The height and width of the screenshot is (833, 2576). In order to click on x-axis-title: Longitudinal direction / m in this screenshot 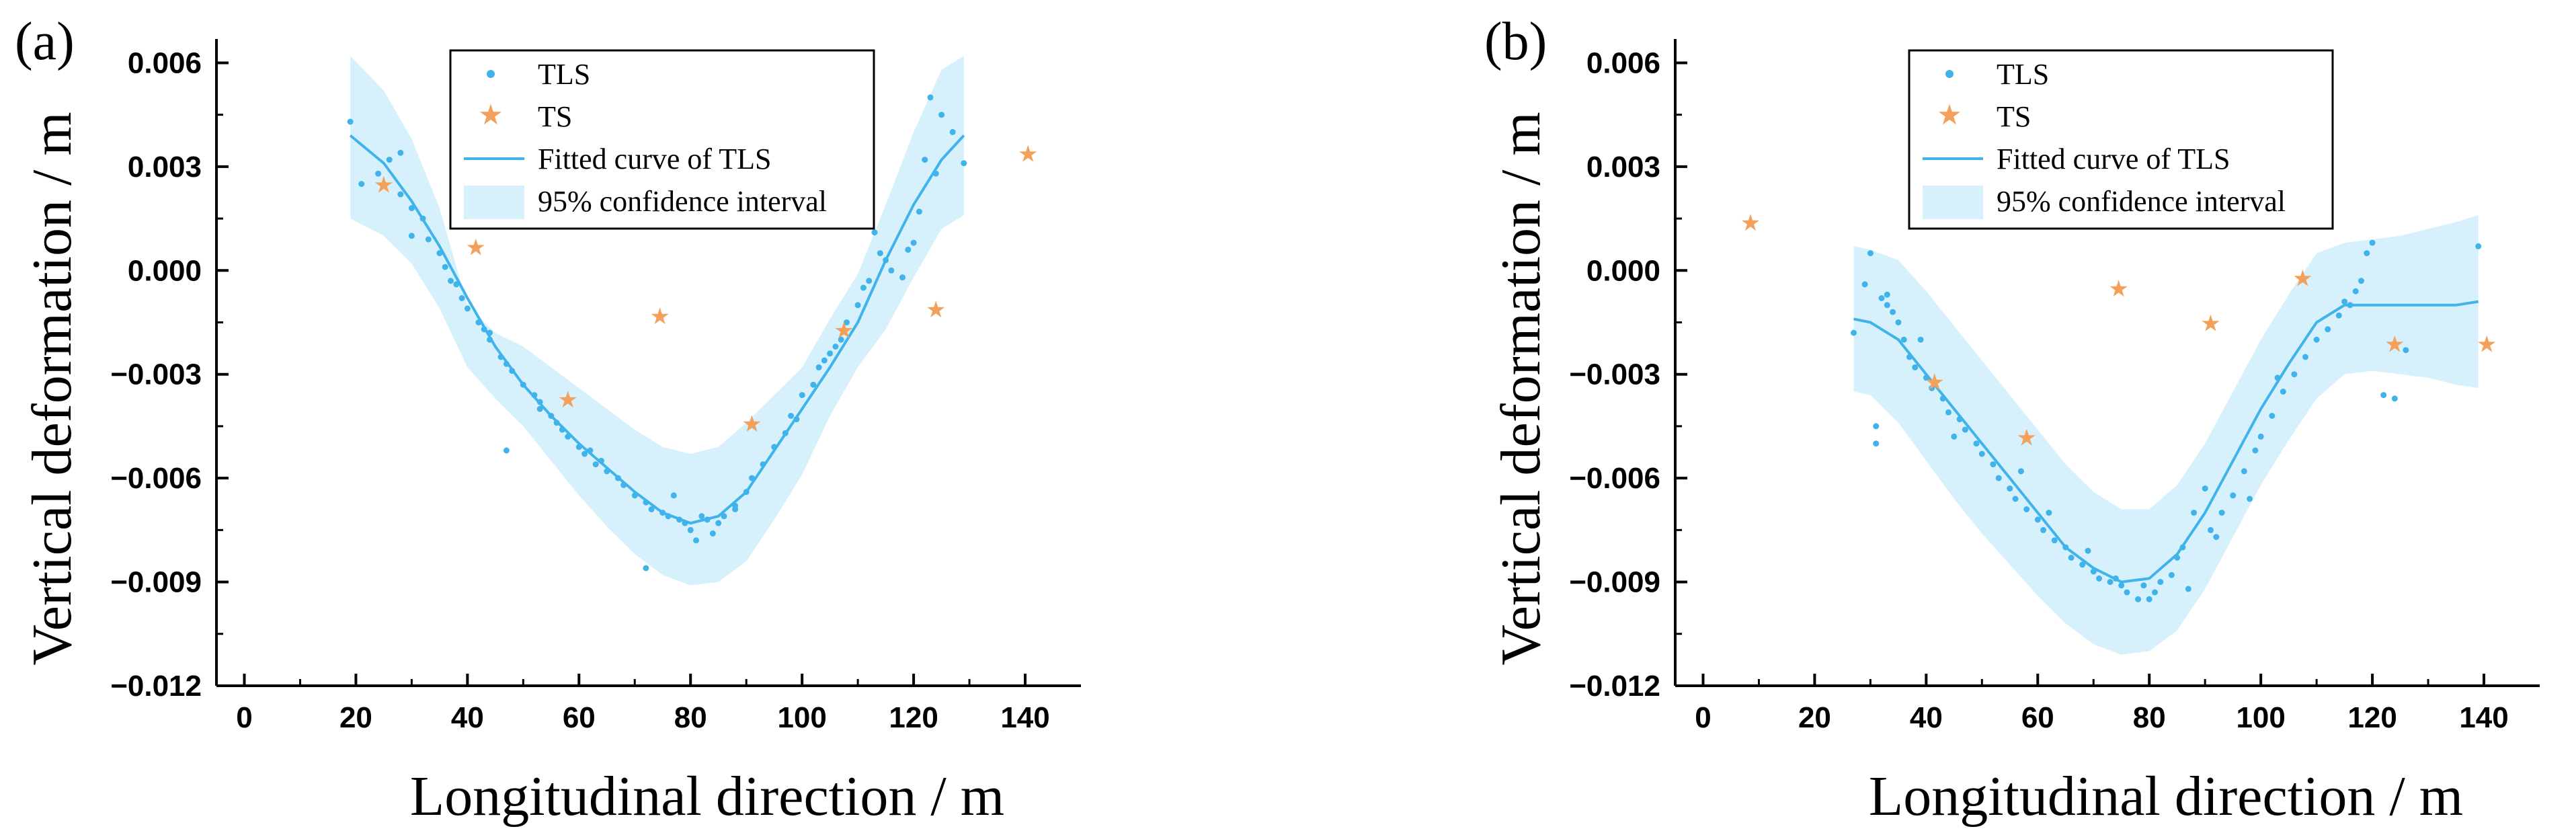, I will do `click(707, 796)`.